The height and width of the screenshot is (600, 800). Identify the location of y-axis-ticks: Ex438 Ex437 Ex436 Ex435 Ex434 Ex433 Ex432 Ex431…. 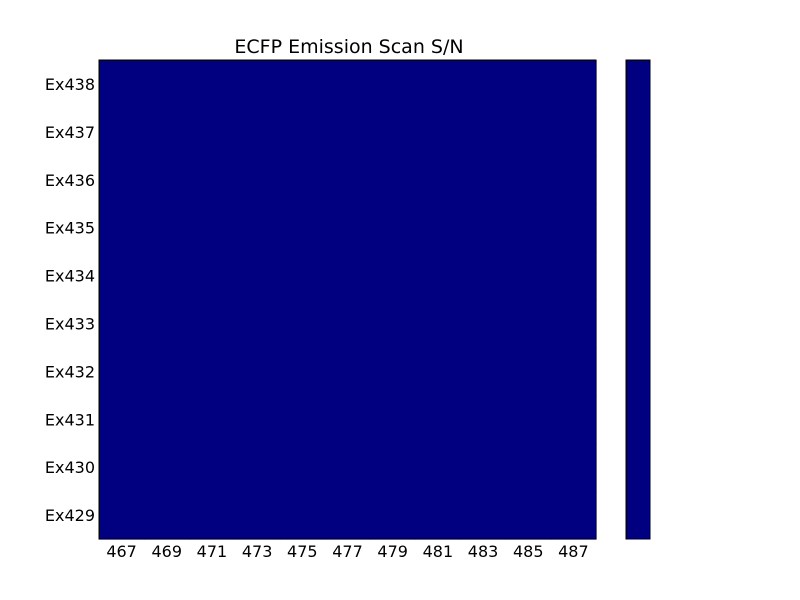
(70, 300).